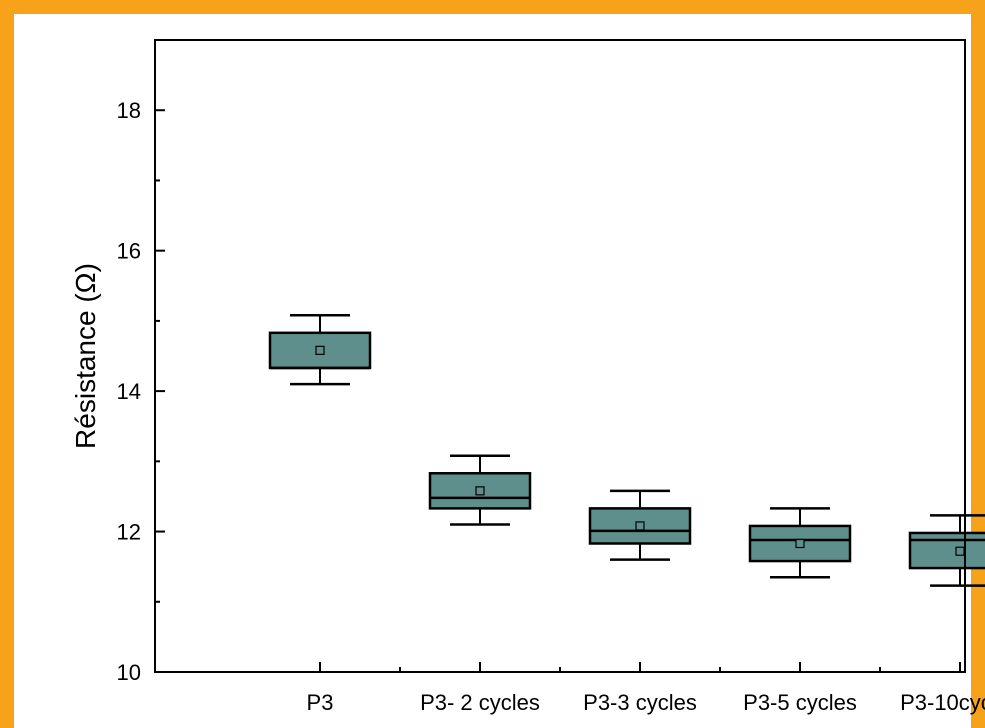 The width and height of the screenshot is (985, 728). Describe the element at coordinates (320, 702) in the screenshot. I see `x-category-label: P3` at that location.